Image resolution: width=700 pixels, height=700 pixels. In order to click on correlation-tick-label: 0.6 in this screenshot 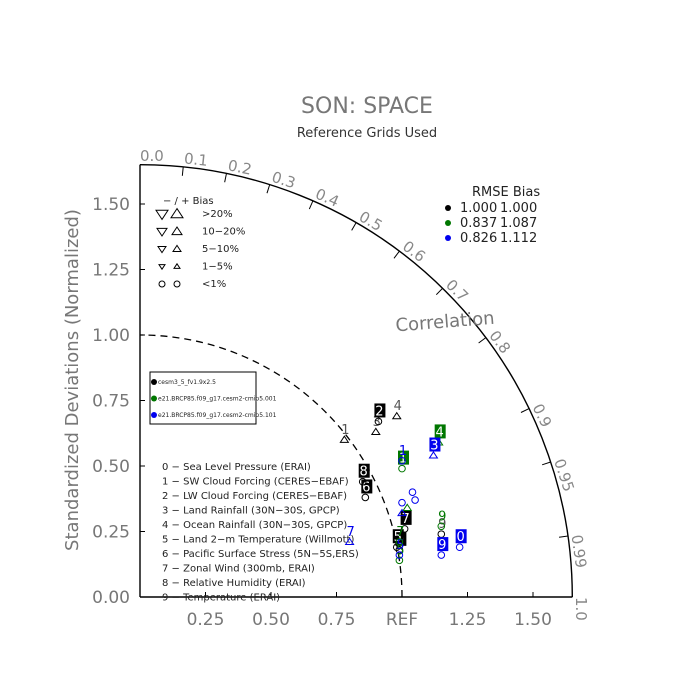, I will do `click(414, 251)`.